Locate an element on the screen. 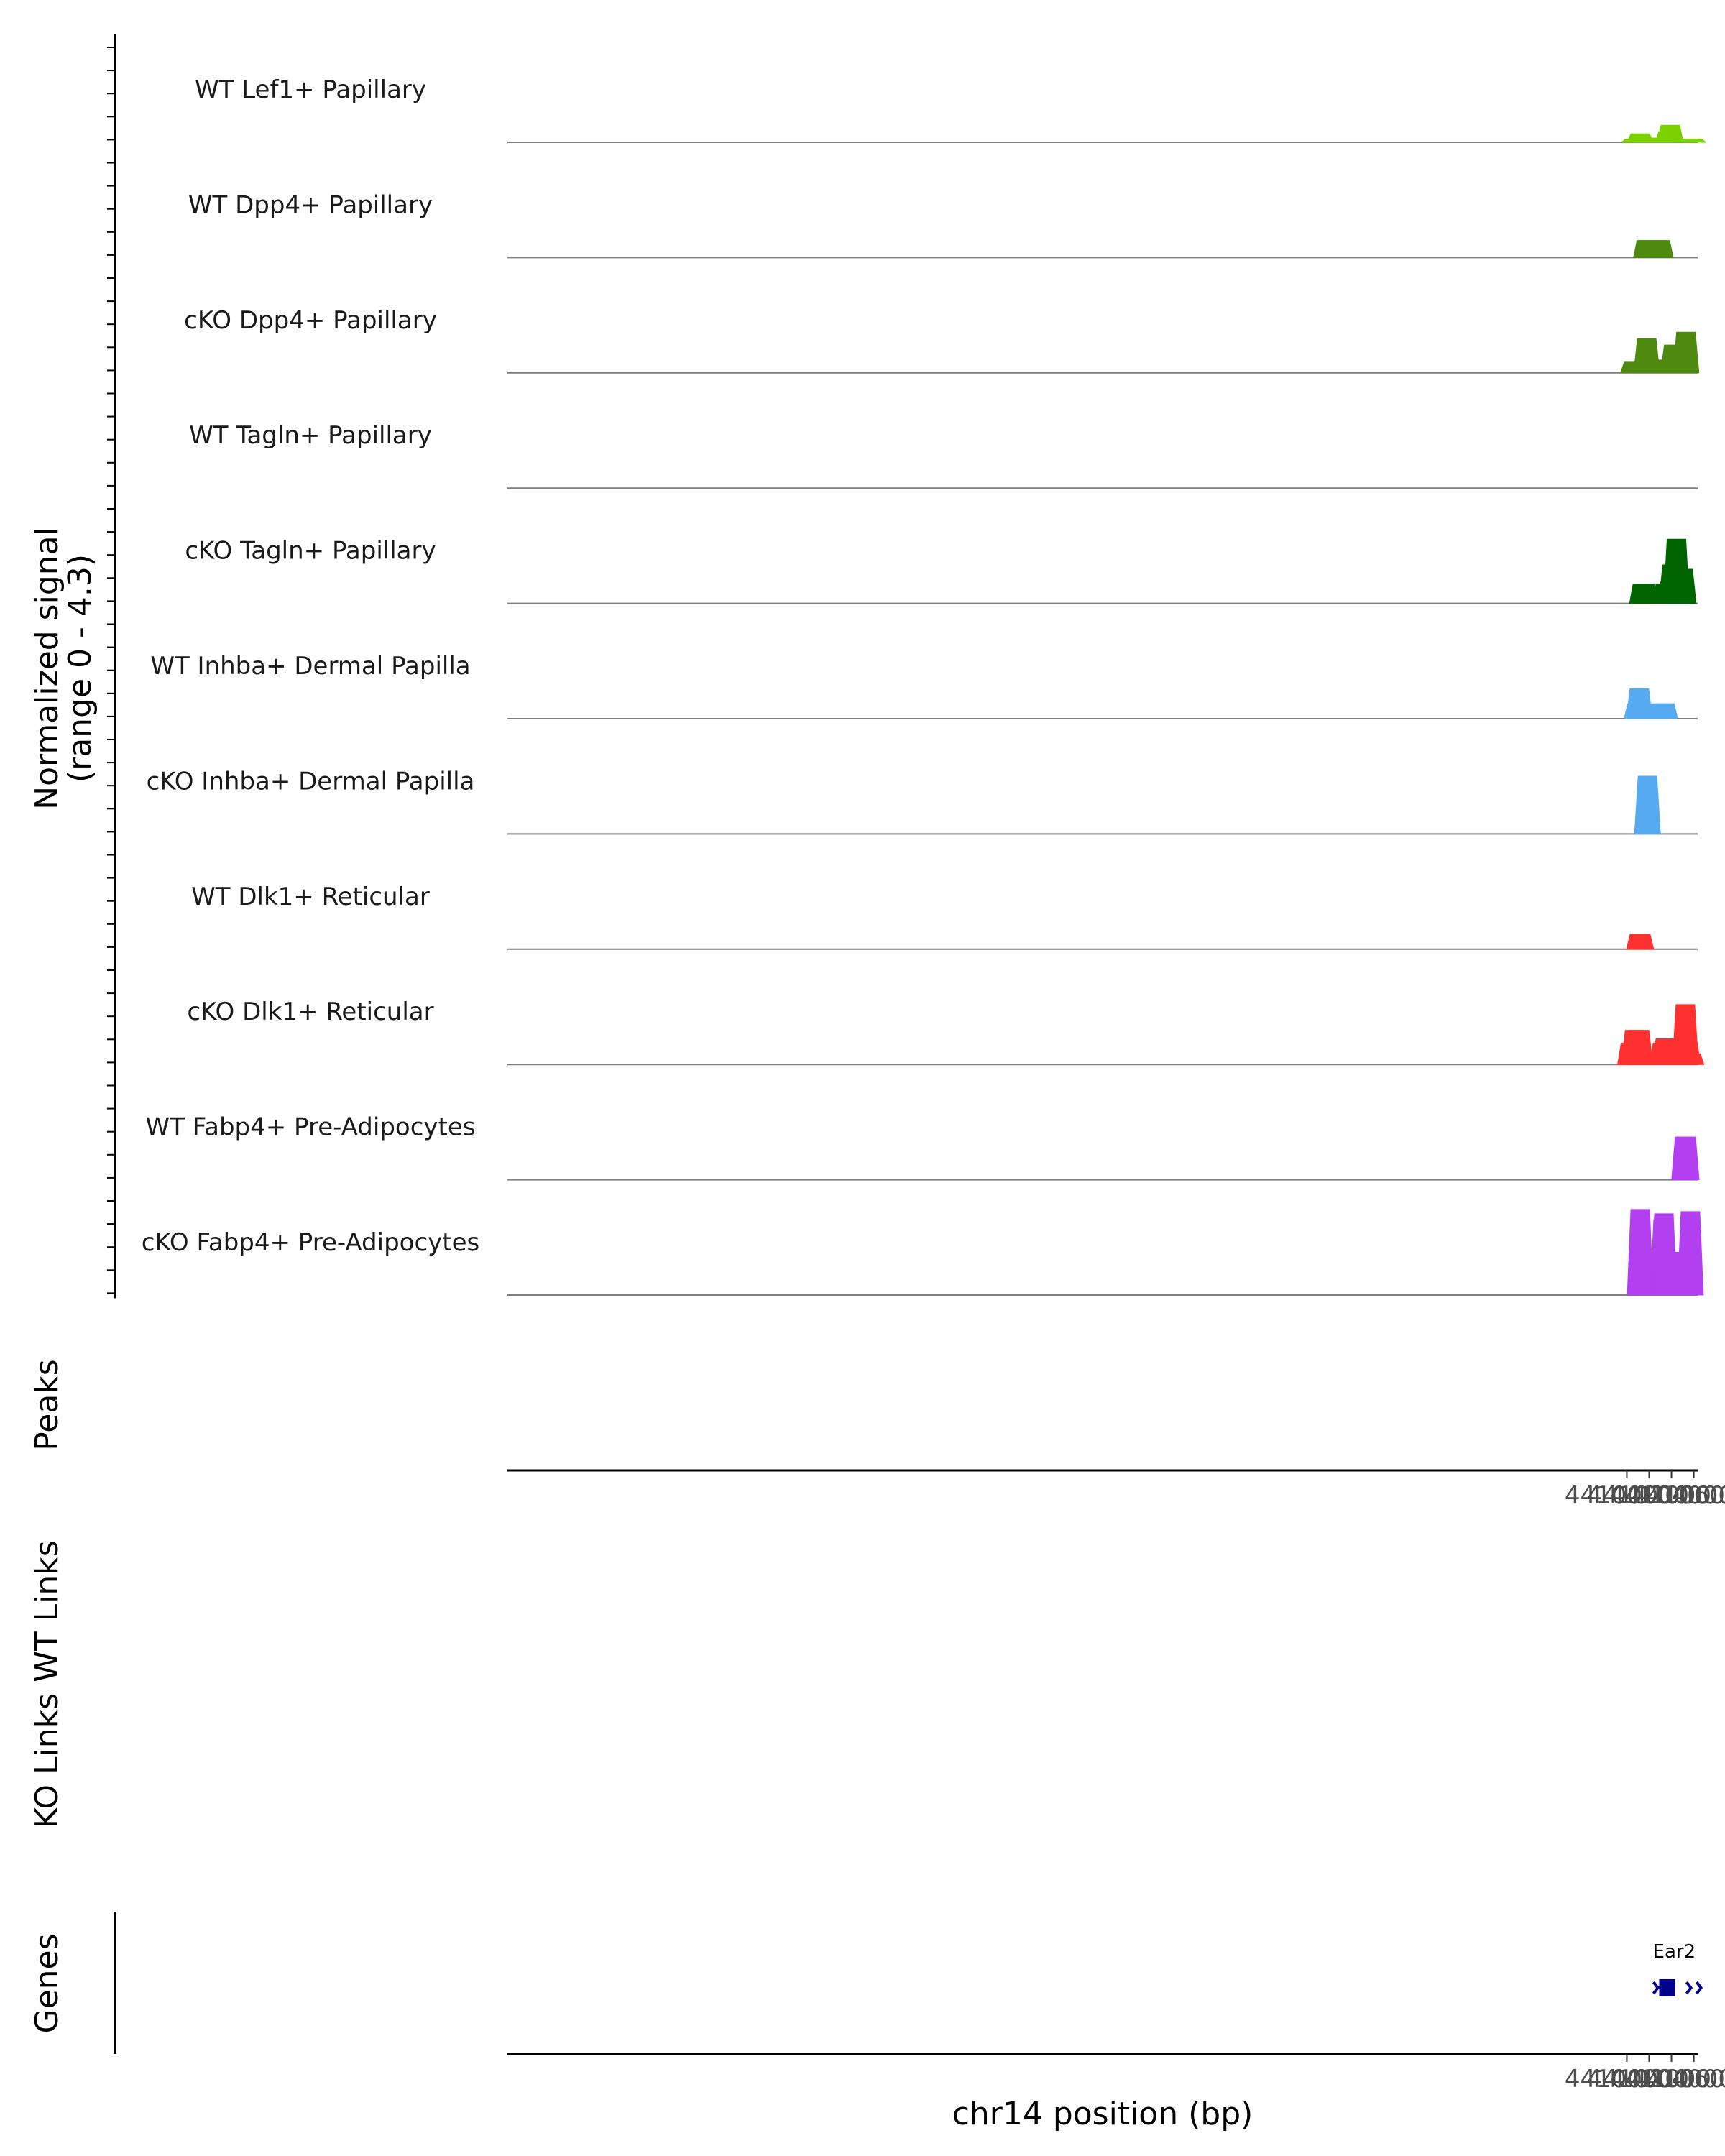 The height and width of the screenshot is (2156, 1725). x-axis-title: chr14 position (bp) is located at coordinates (1103, 2114).